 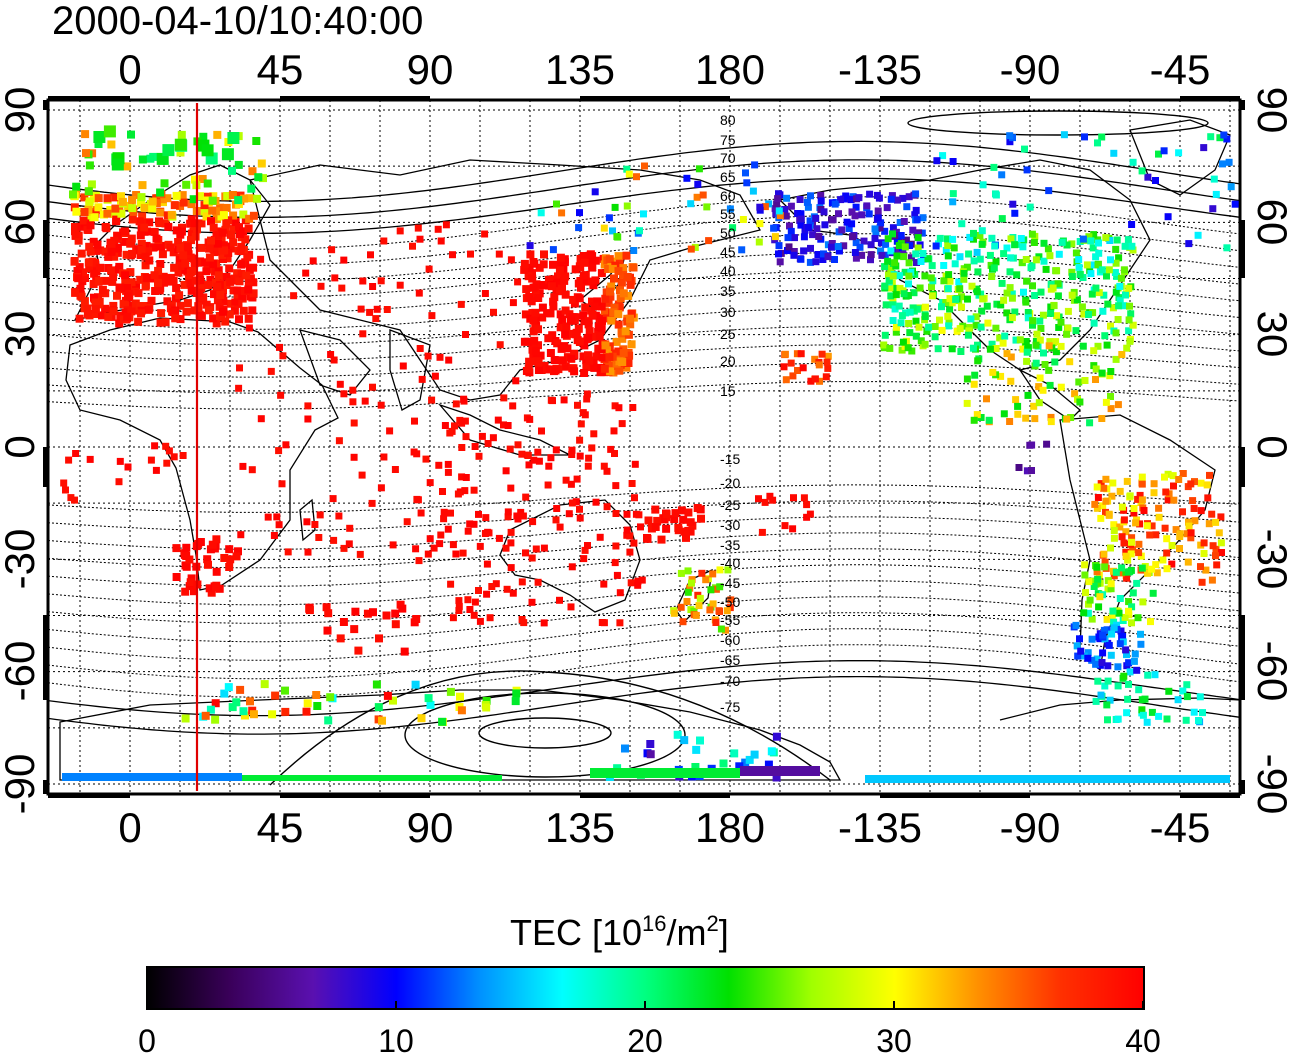 What do you see at coordinates (21, 671) in the screenshot?
I see `left-lat-label: -60` at bounding box center [21, 671].